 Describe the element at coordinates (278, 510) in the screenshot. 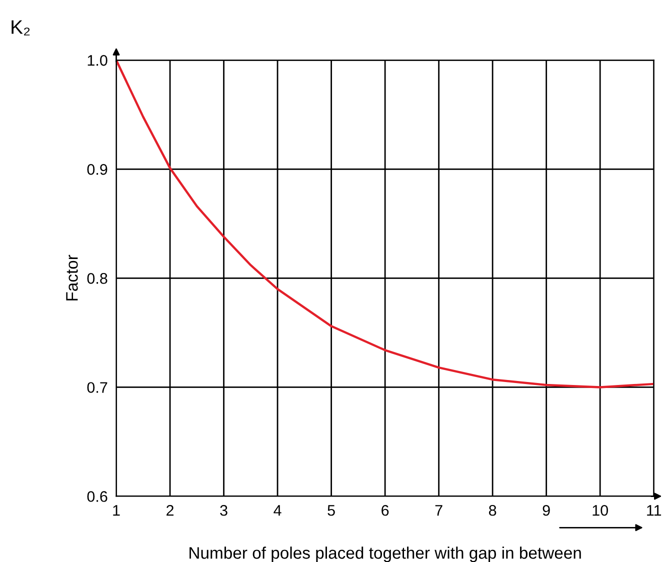

I see `x-tick-label: 4` at that location.